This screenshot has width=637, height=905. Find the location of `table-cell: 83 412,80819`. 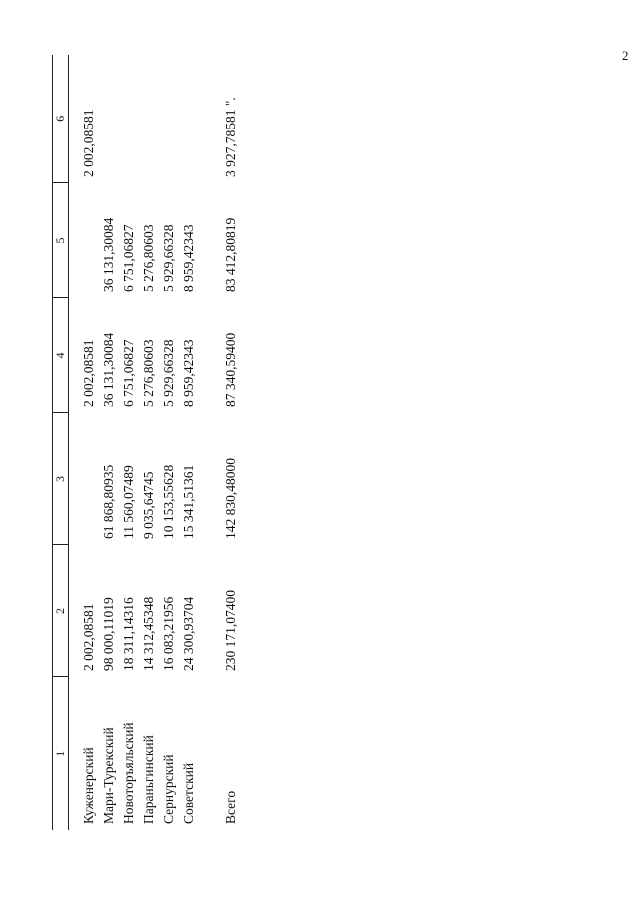

table-cell: 83 412,80819 is located at coordinates (230, 254).